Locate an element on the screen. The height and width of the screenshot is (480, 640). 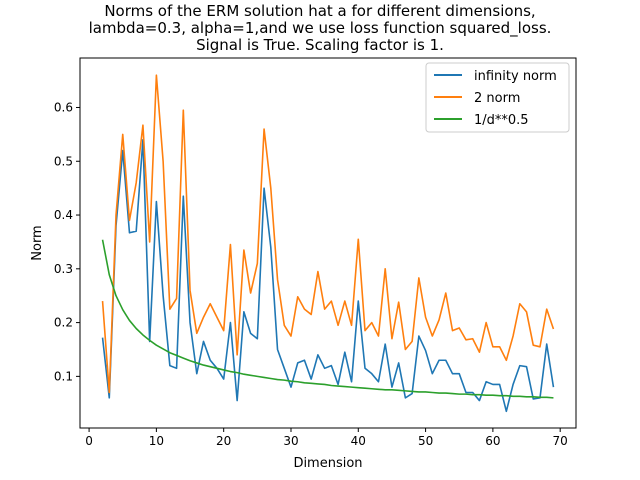
x-tick-label: 0 is located at coordinates (89, 441).